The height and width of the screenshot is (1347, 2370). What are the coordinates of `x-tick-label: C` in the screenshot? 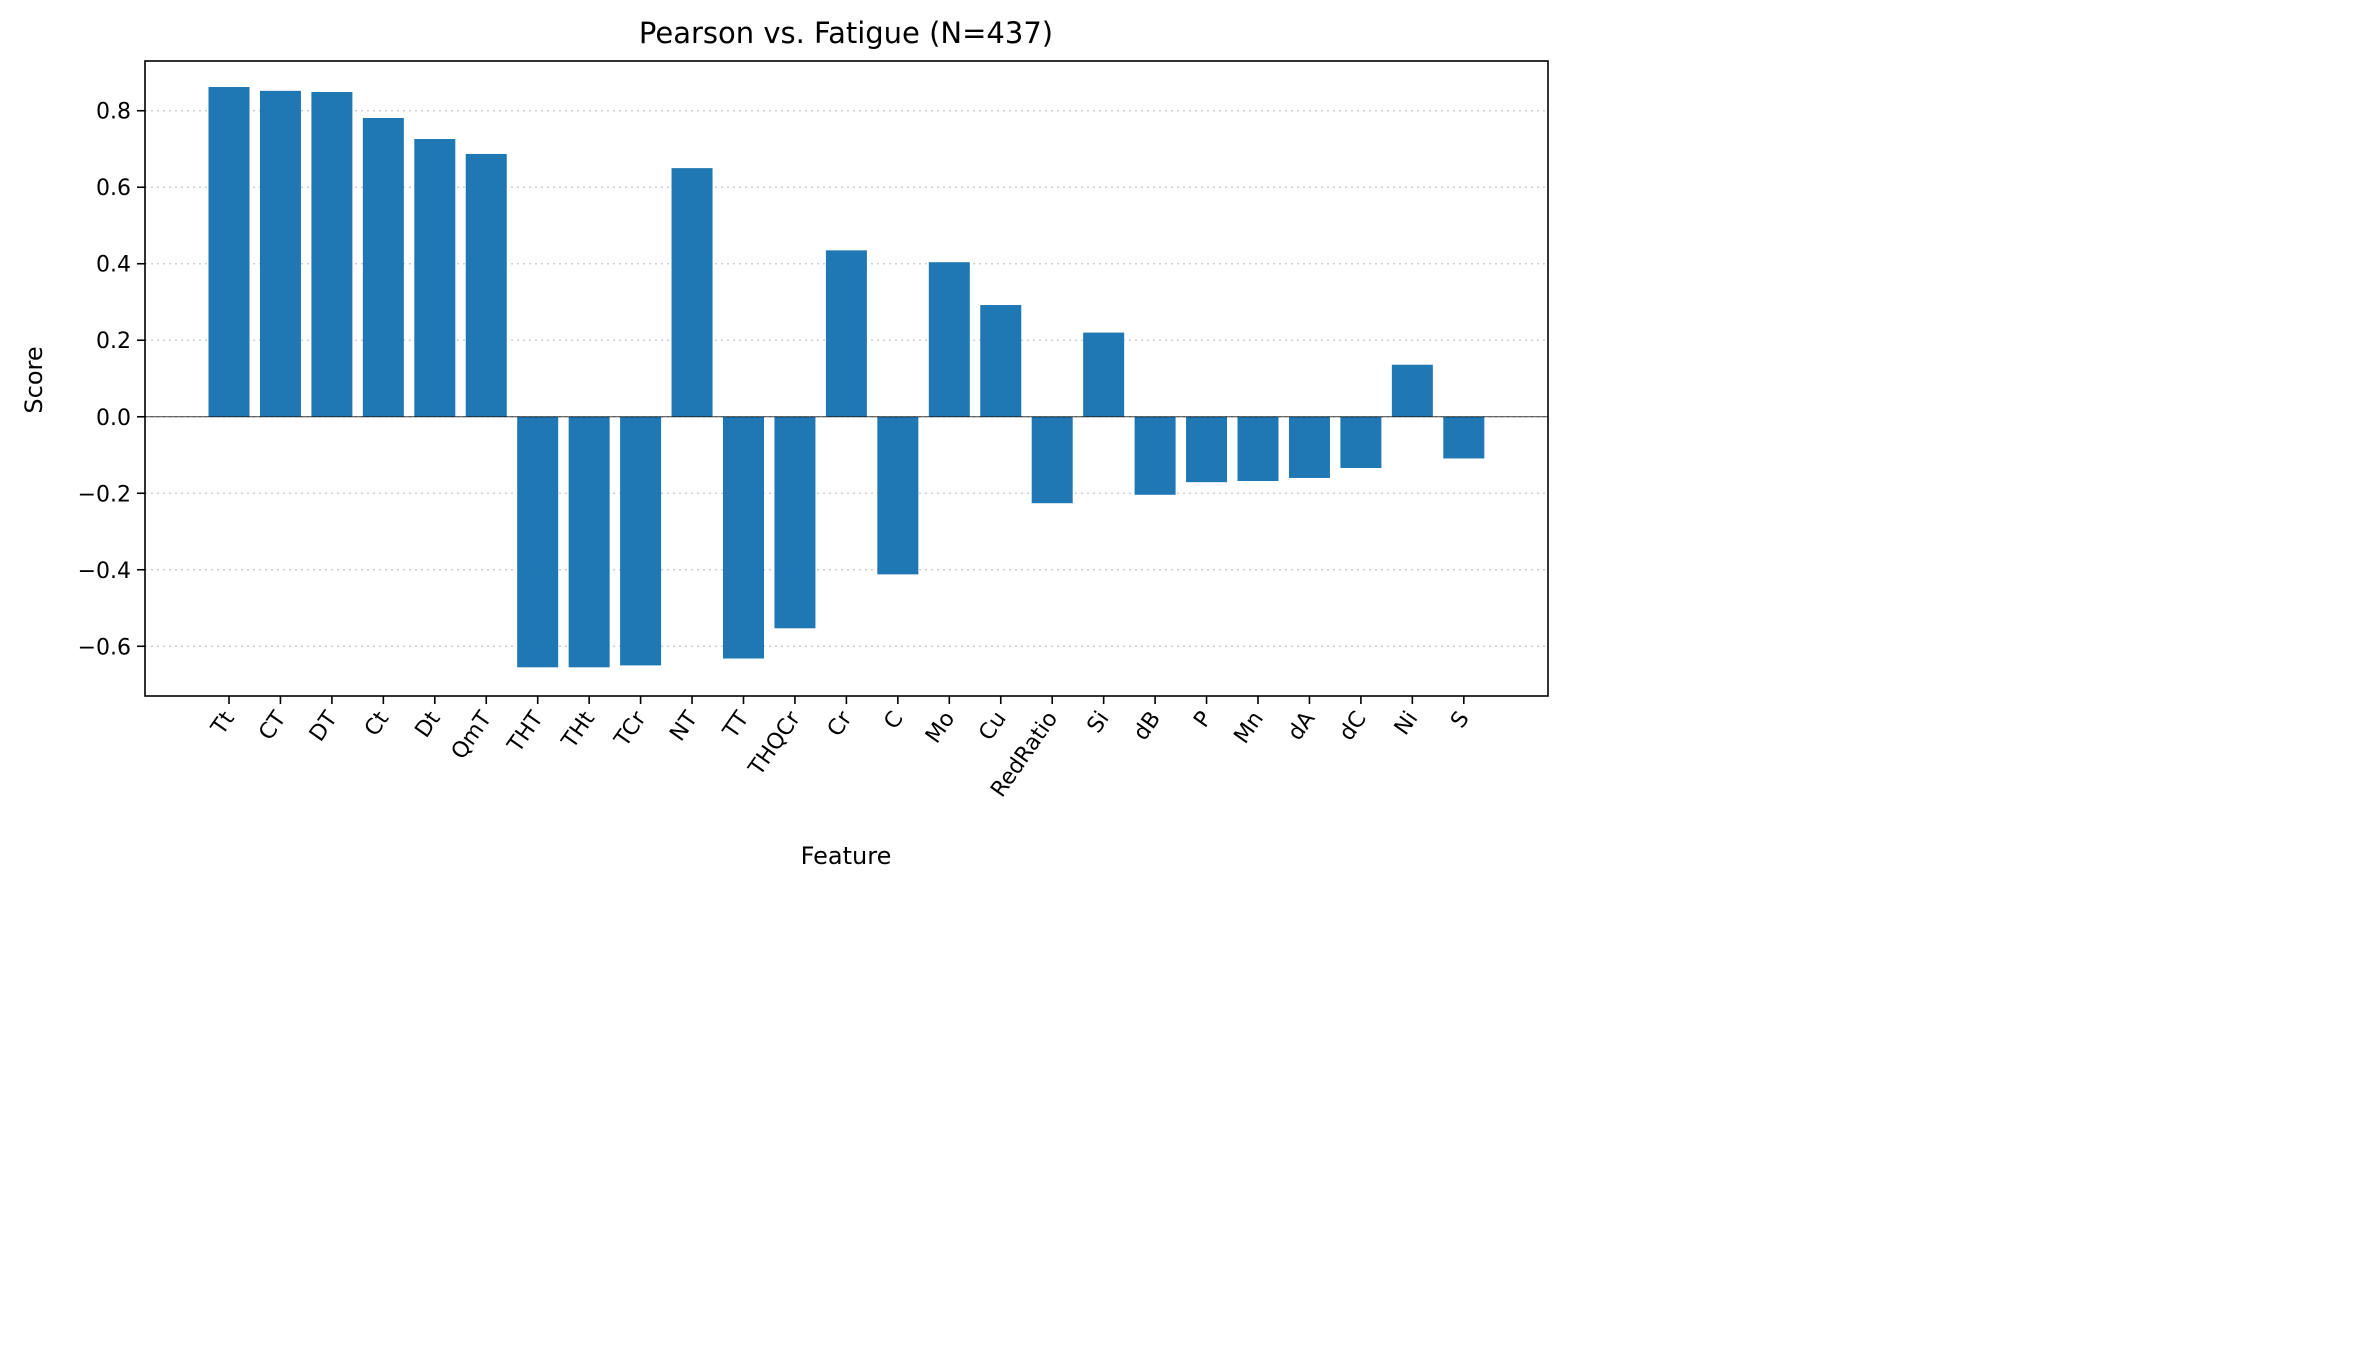 It's located at (893, 720).